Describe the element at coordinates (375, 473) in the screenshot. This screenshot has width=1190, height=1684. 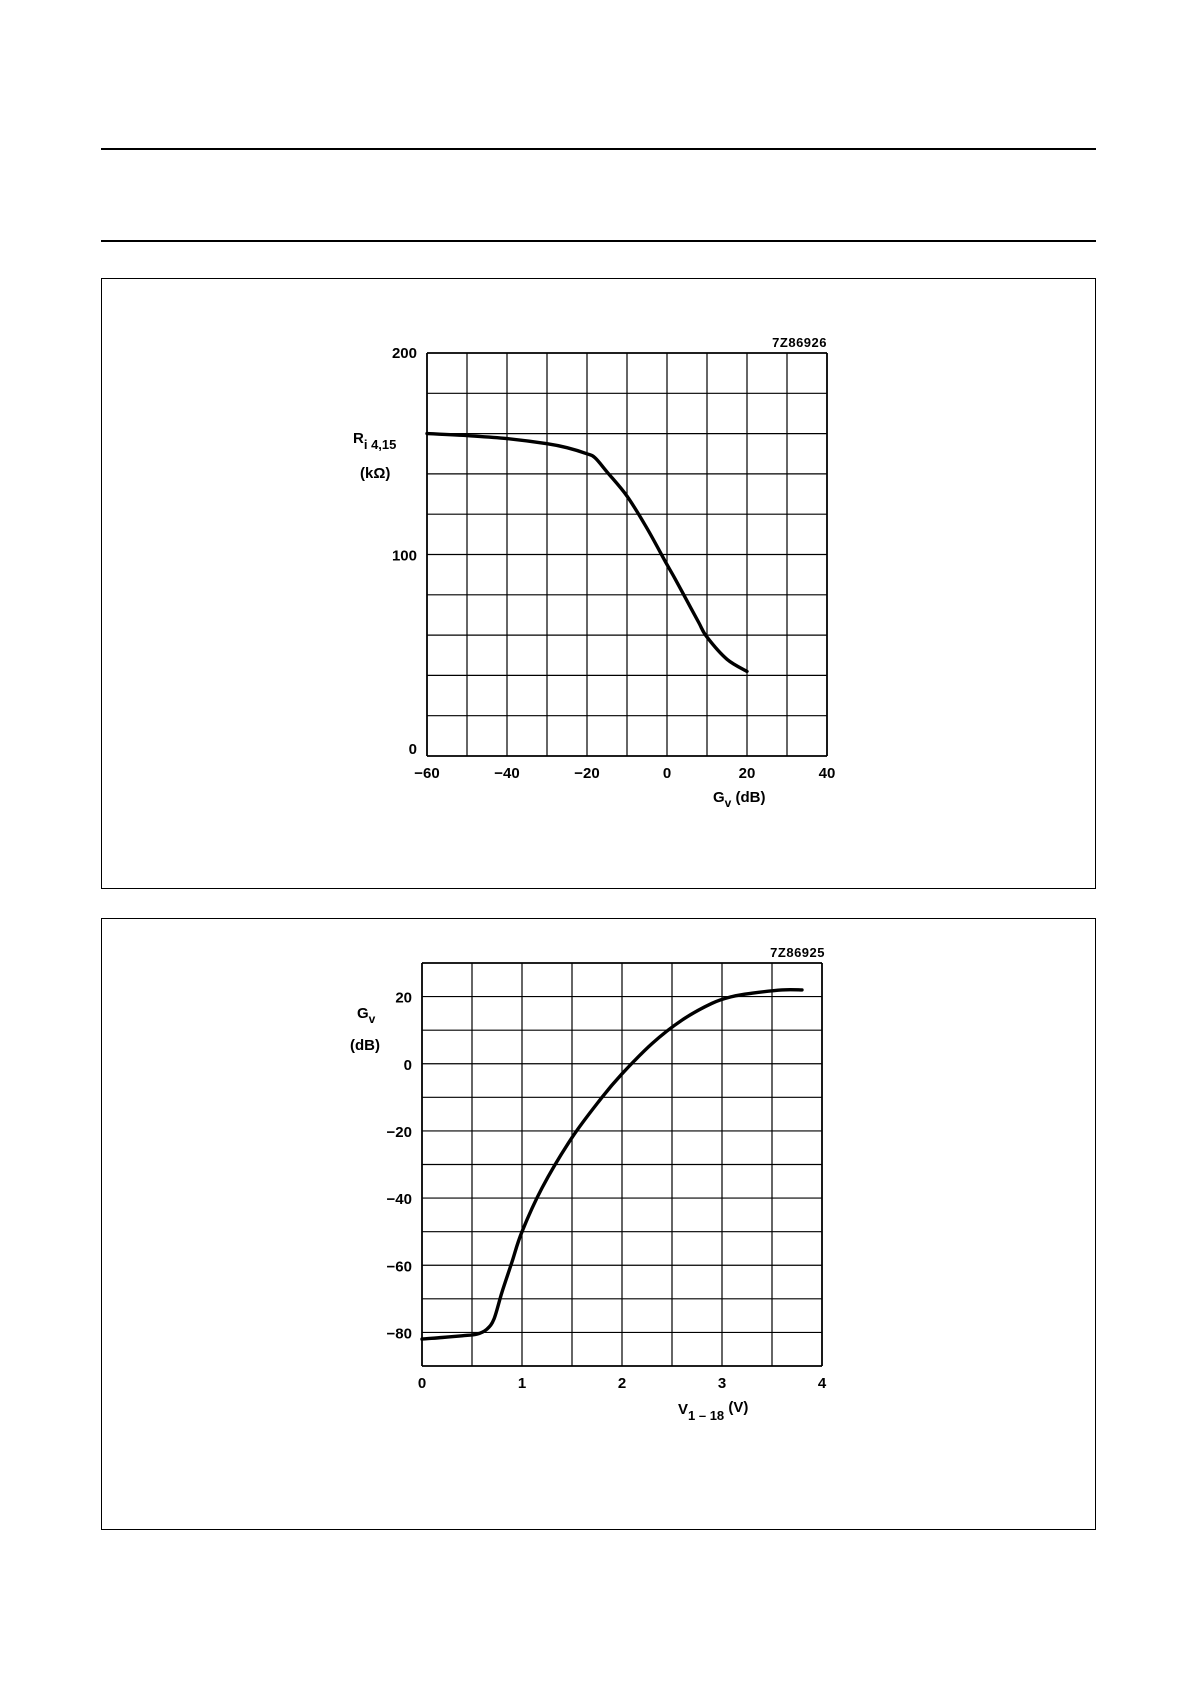
I see `y-axis-unit: (kΩ)` at that location.